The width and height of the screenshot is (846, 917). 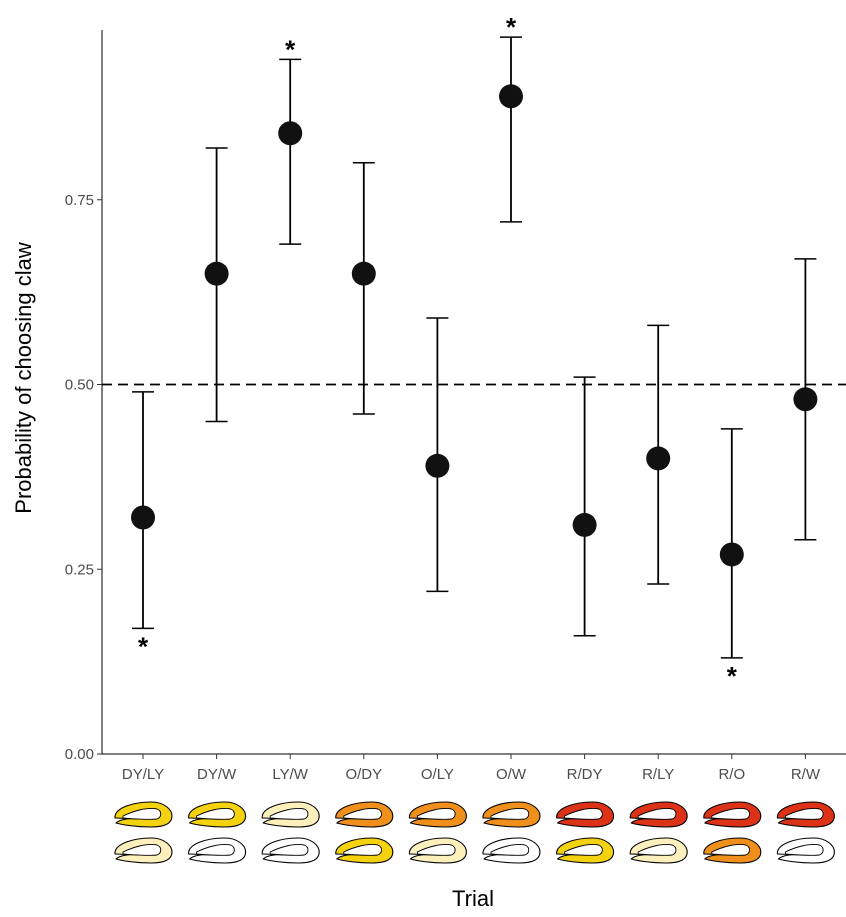 I want to click on x-tick-label: R/LY, so click(x=658, y=774).